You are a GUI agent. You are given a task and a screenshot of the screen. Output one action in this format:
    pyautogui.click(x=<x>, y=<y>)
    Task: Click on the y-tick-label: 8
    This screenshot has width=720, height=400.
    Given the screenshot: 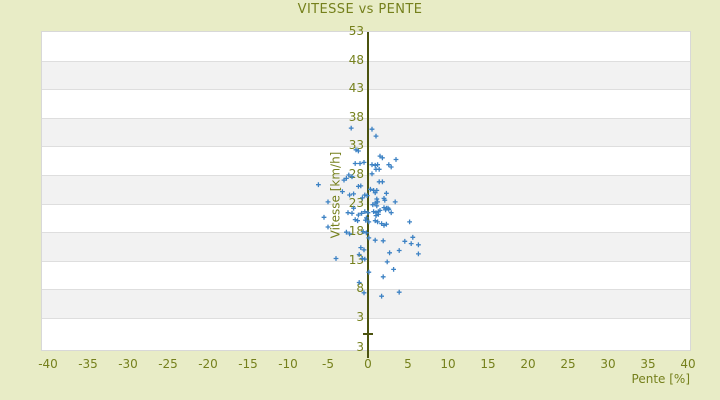 What is the action you would take?
    pyautogui.click(x=360, y=288)
    